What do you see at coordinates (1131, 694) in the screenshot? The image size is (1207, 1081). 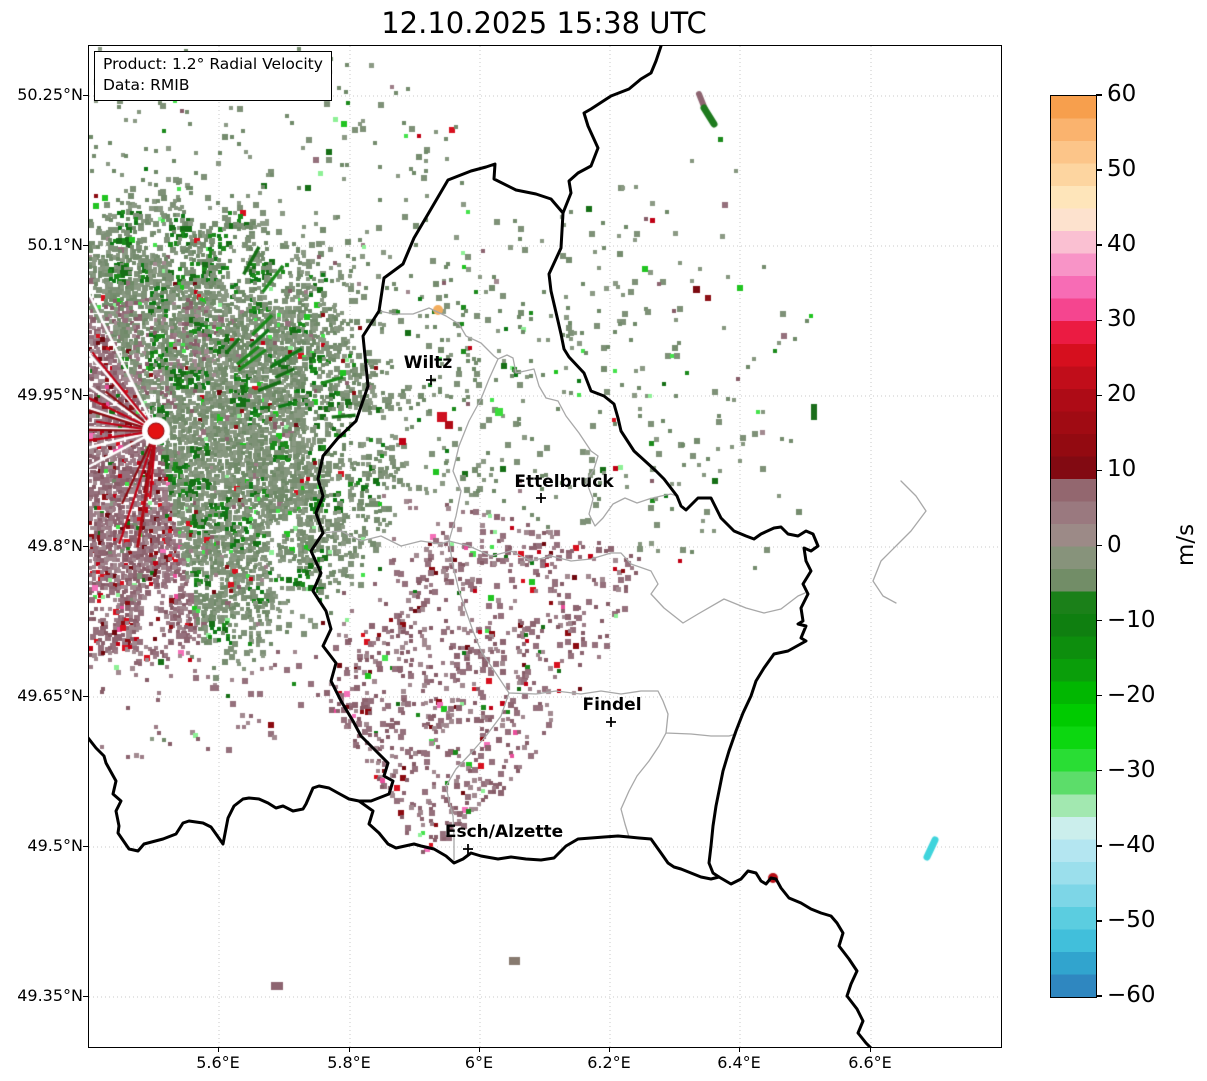 I see `colorbar-tick-label: −20` at bounding box center [1131, 694].